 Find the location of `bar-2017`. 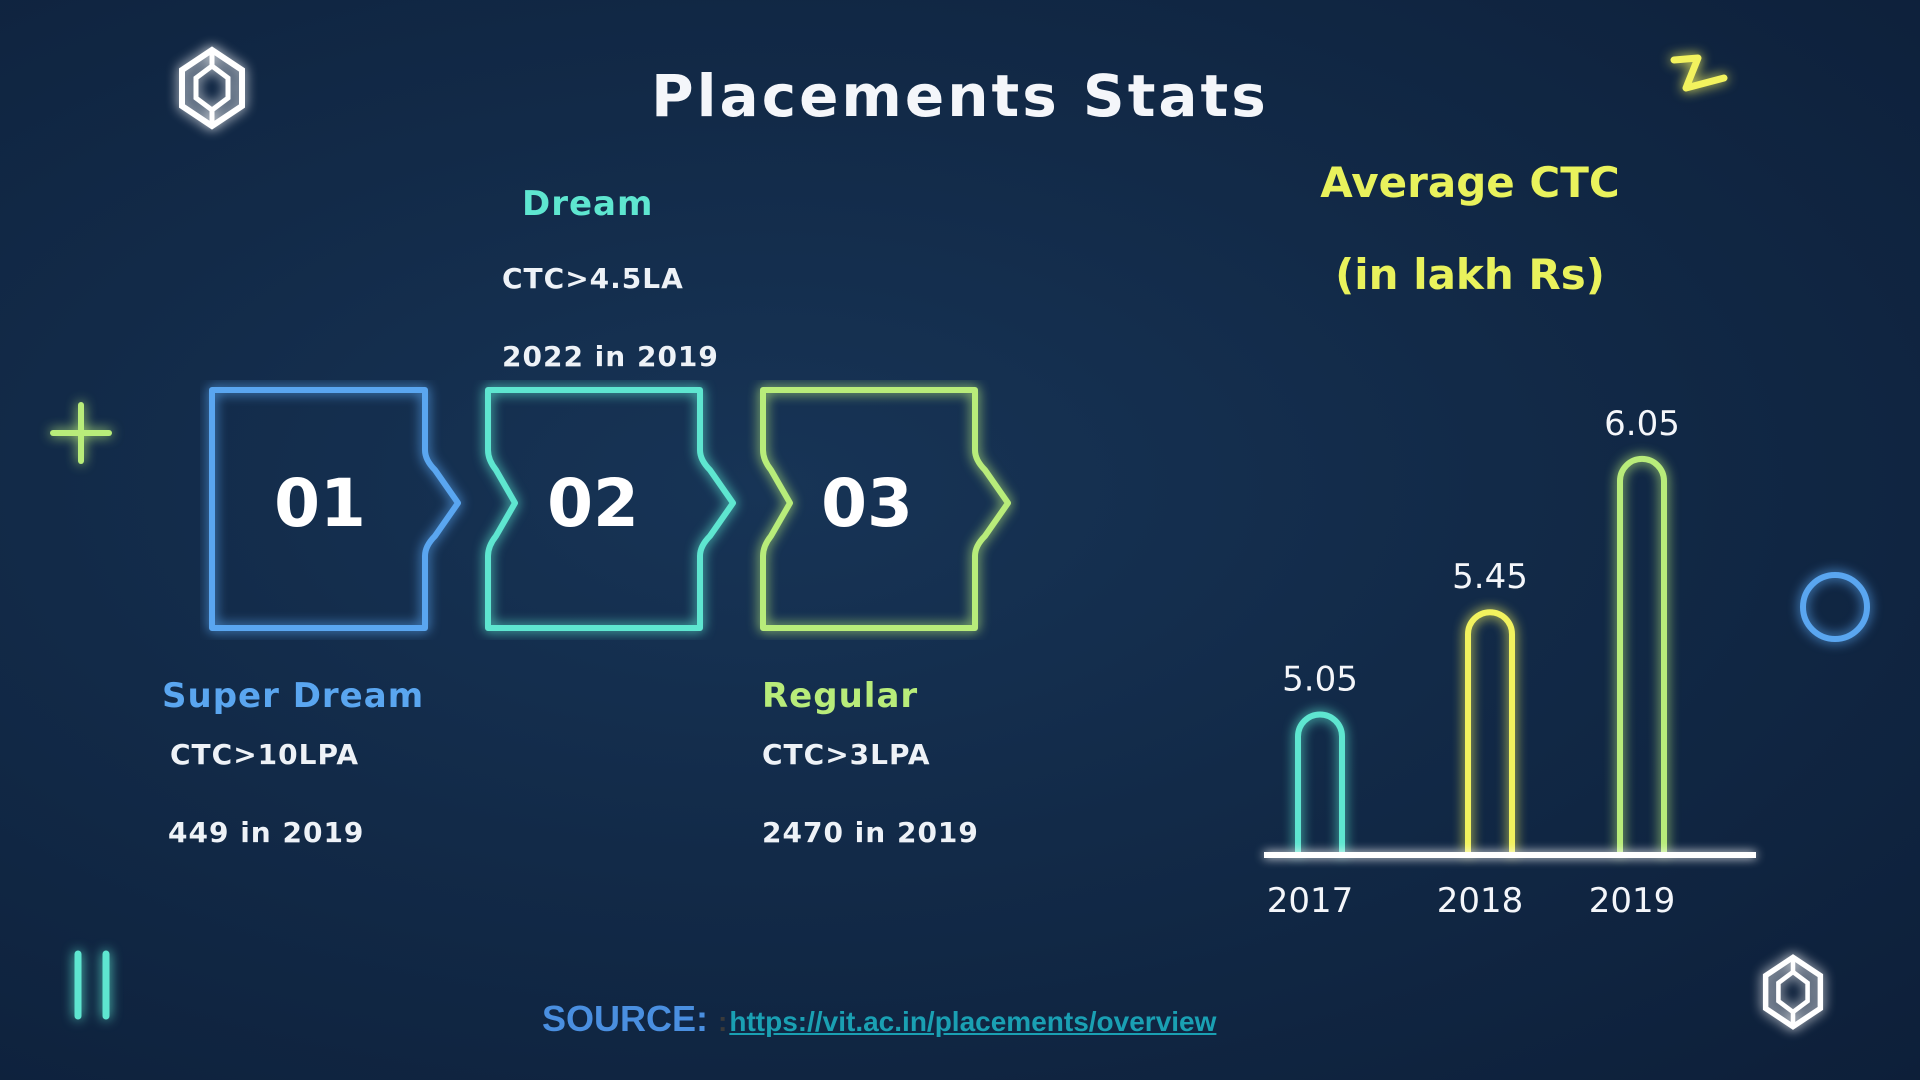

bar-2017 is located at coordinates (1320, 783).